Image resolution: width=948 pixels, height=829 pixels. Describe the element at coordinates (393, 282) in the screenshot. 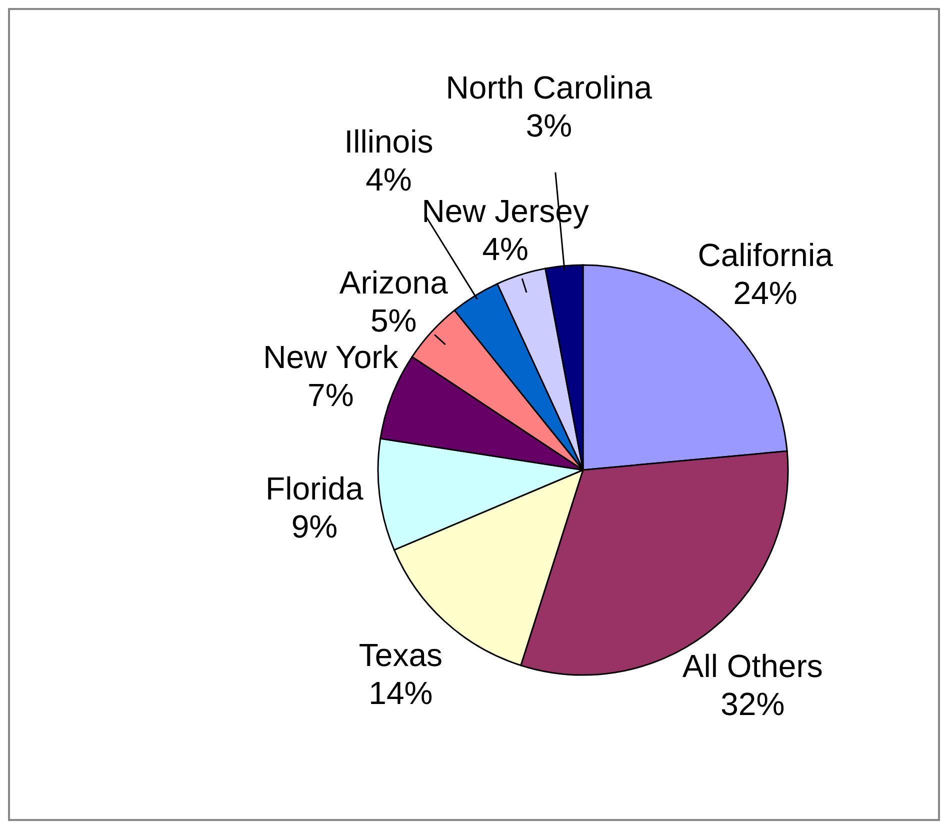

I see `slice-label: Arizona` at that location.